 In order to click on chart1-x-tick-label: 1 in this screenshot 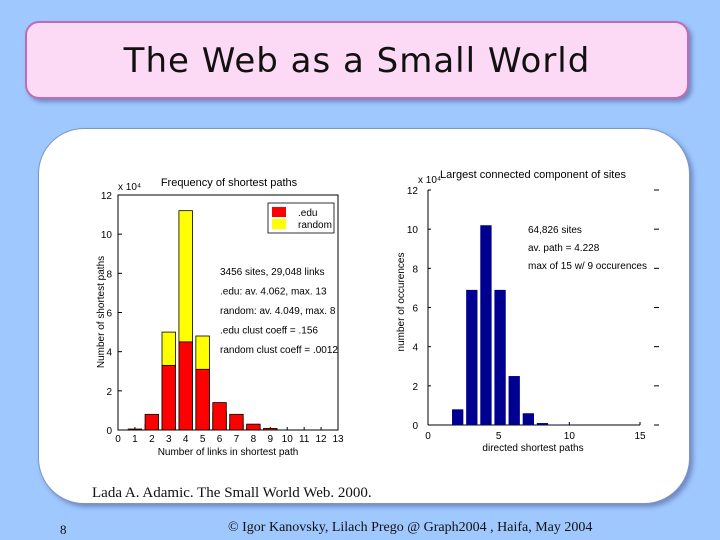, I will do `click(135, 439)`.